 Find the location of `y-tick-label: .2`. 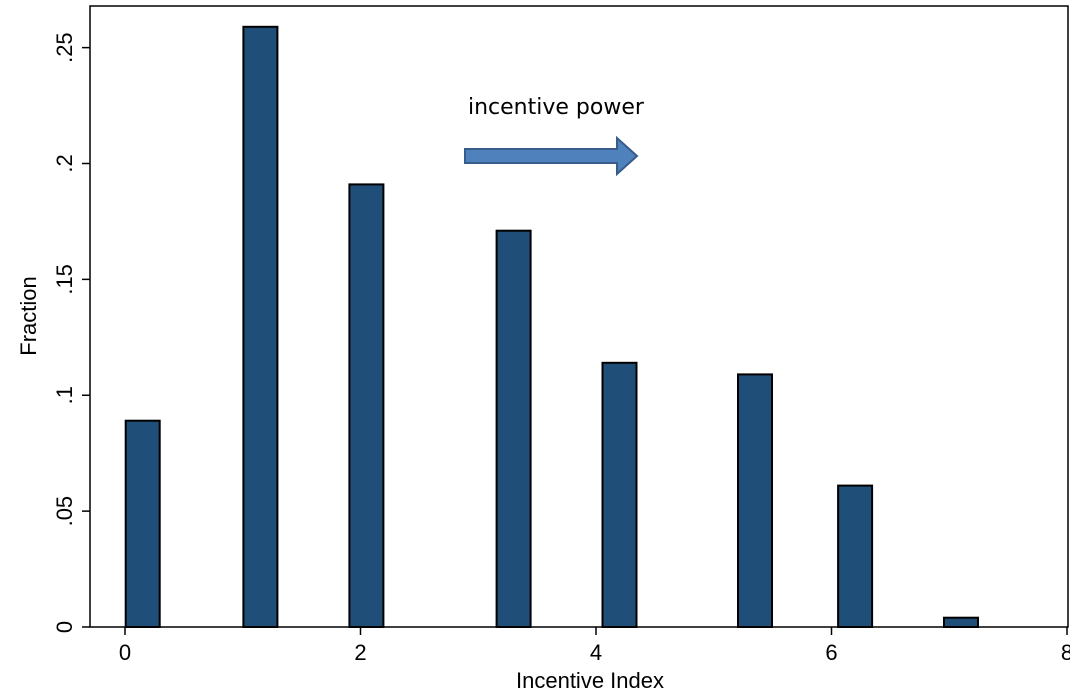

y-tick-label: .2 is located at coordinates (64, 163).